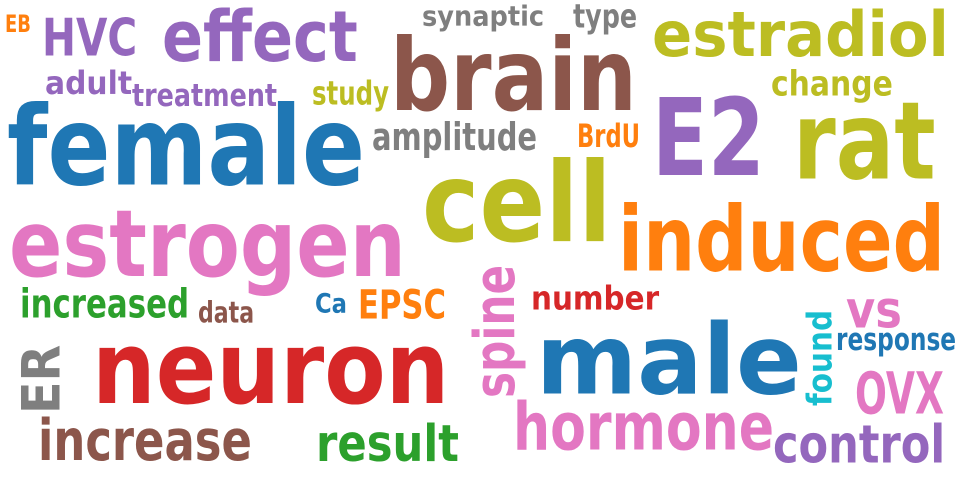 The height and width of the screenshot is (480, 960). What do you see at coordinates (874, 310) in the screenshot?
I see `word-vs: vs` at bounding box center [874, 310].